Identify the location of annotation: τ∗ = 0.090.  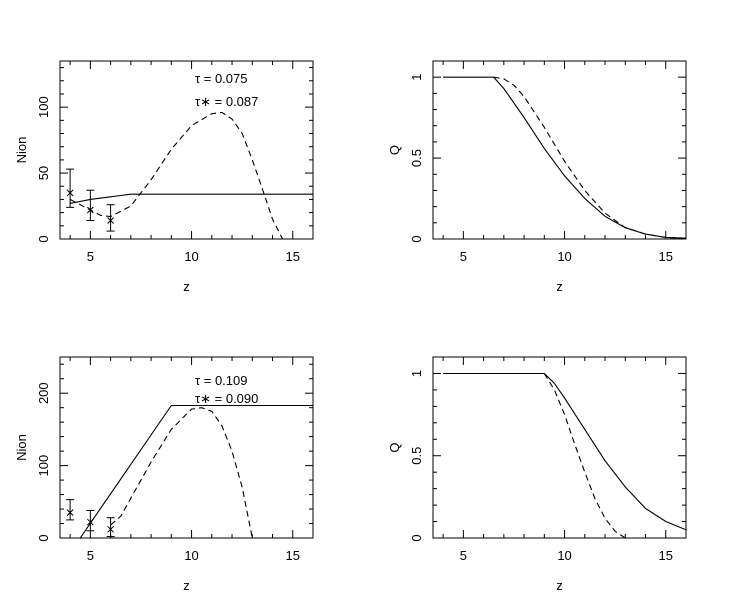
(226, 398).